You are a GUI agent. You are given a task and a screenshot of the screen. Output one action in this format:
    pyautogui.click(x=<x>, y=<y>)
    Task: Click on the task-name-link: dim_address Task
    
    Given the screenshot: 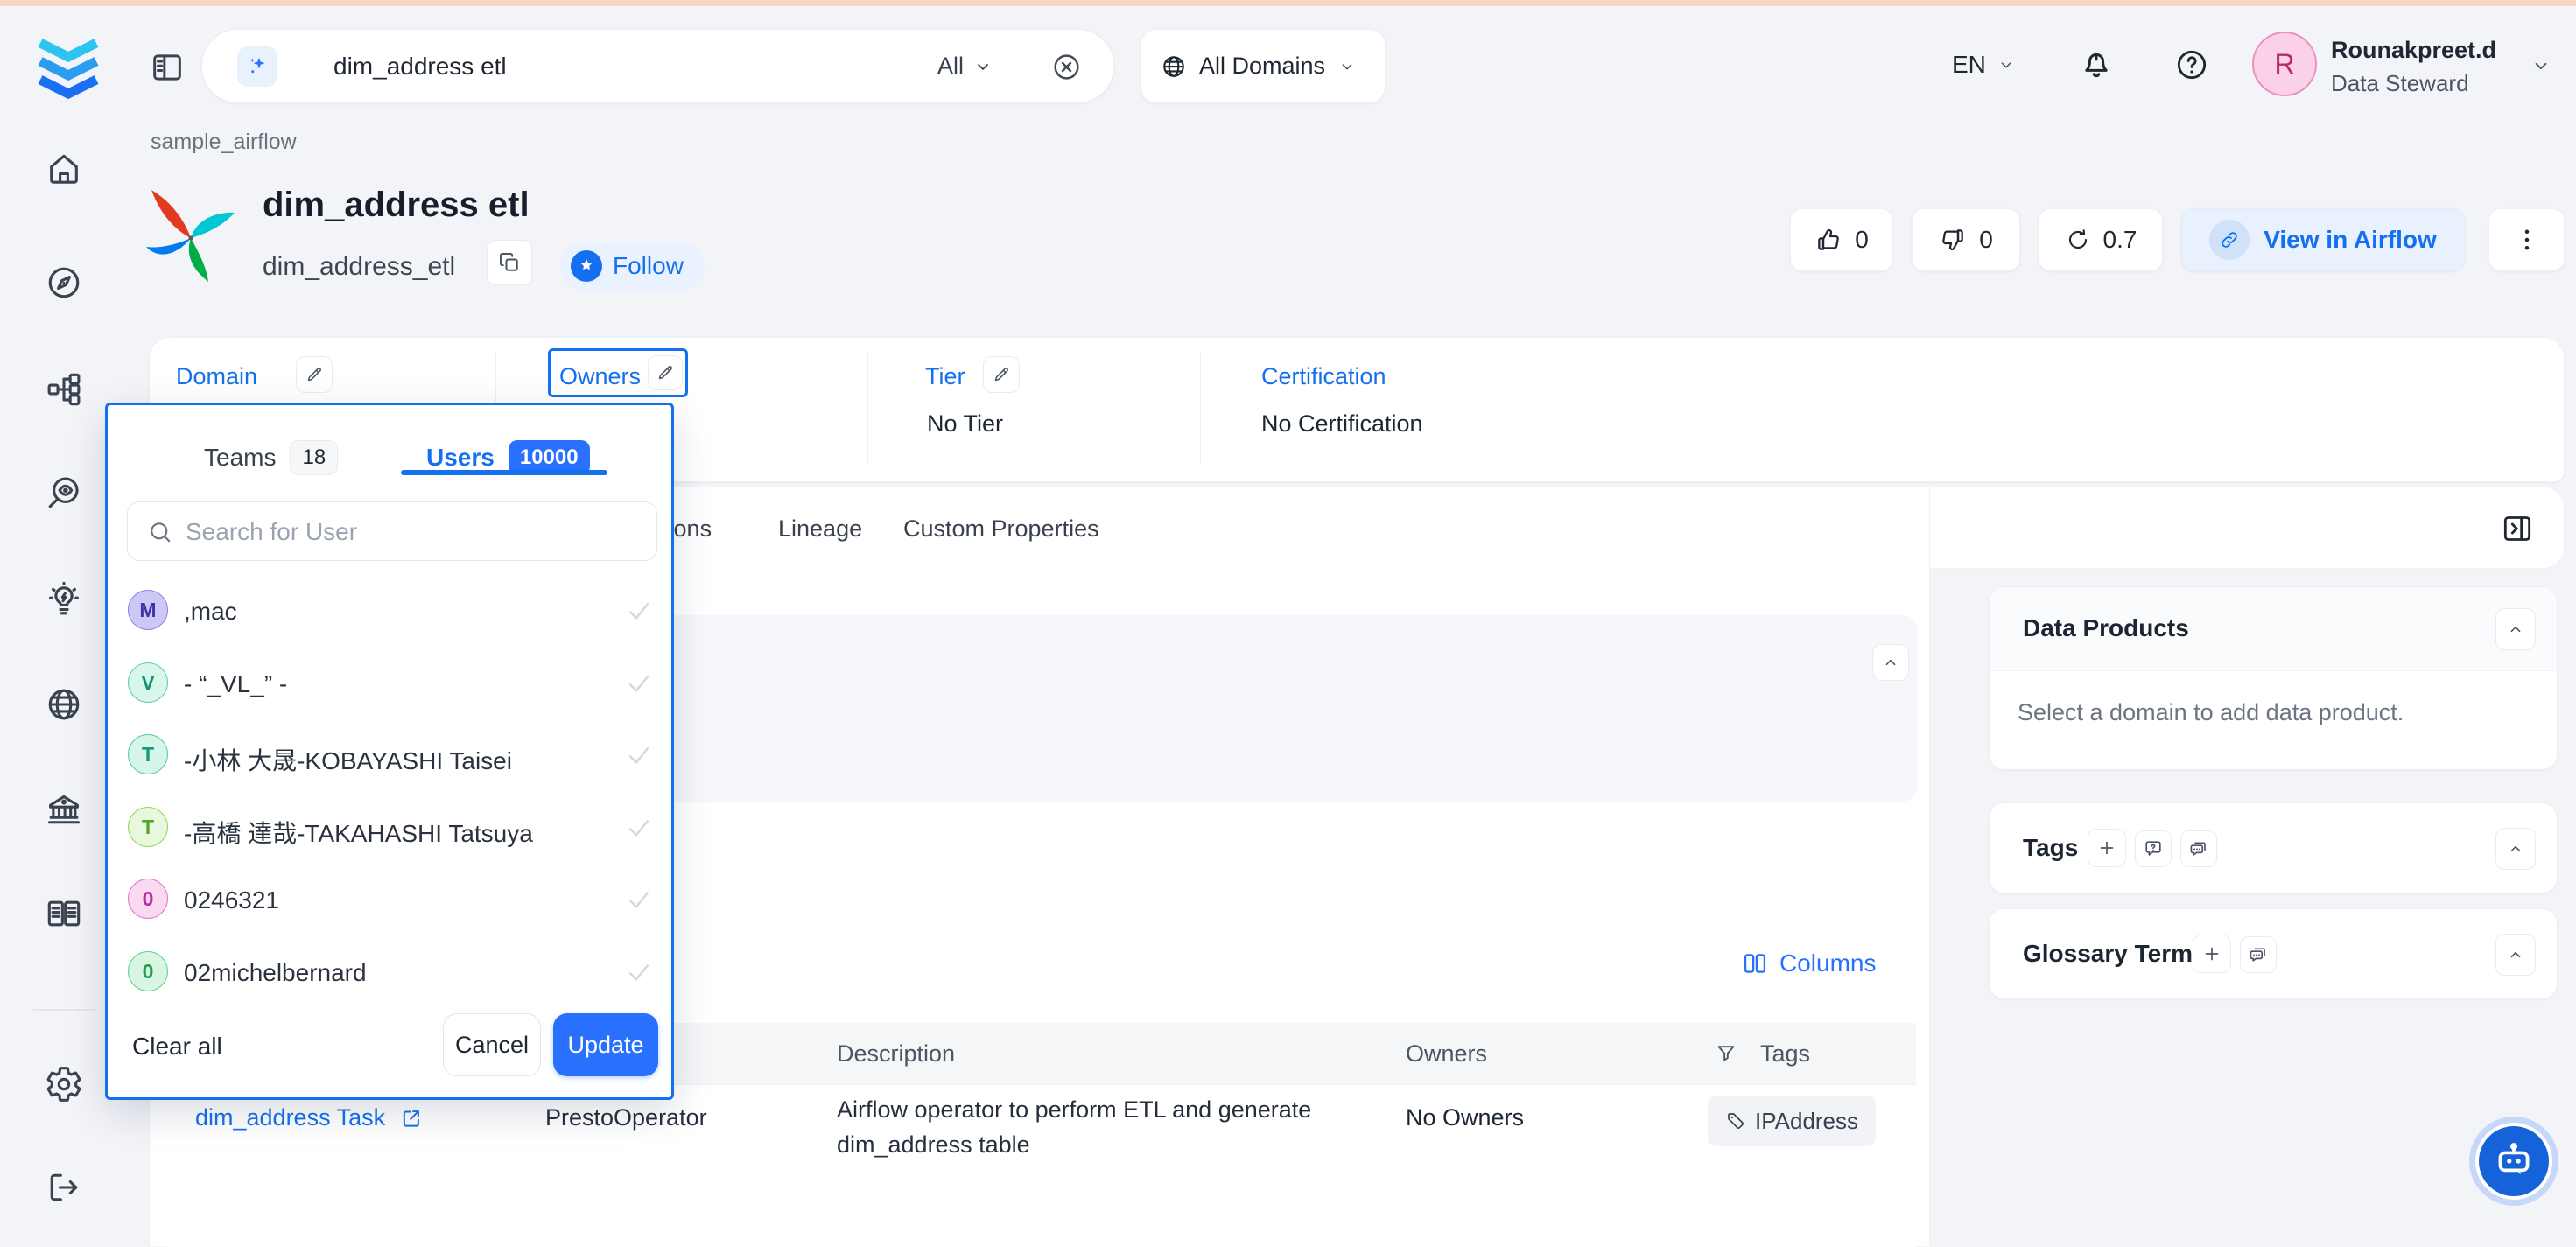 What is the action you would take?
    pyautogui.click(x=309, y=1117)
    